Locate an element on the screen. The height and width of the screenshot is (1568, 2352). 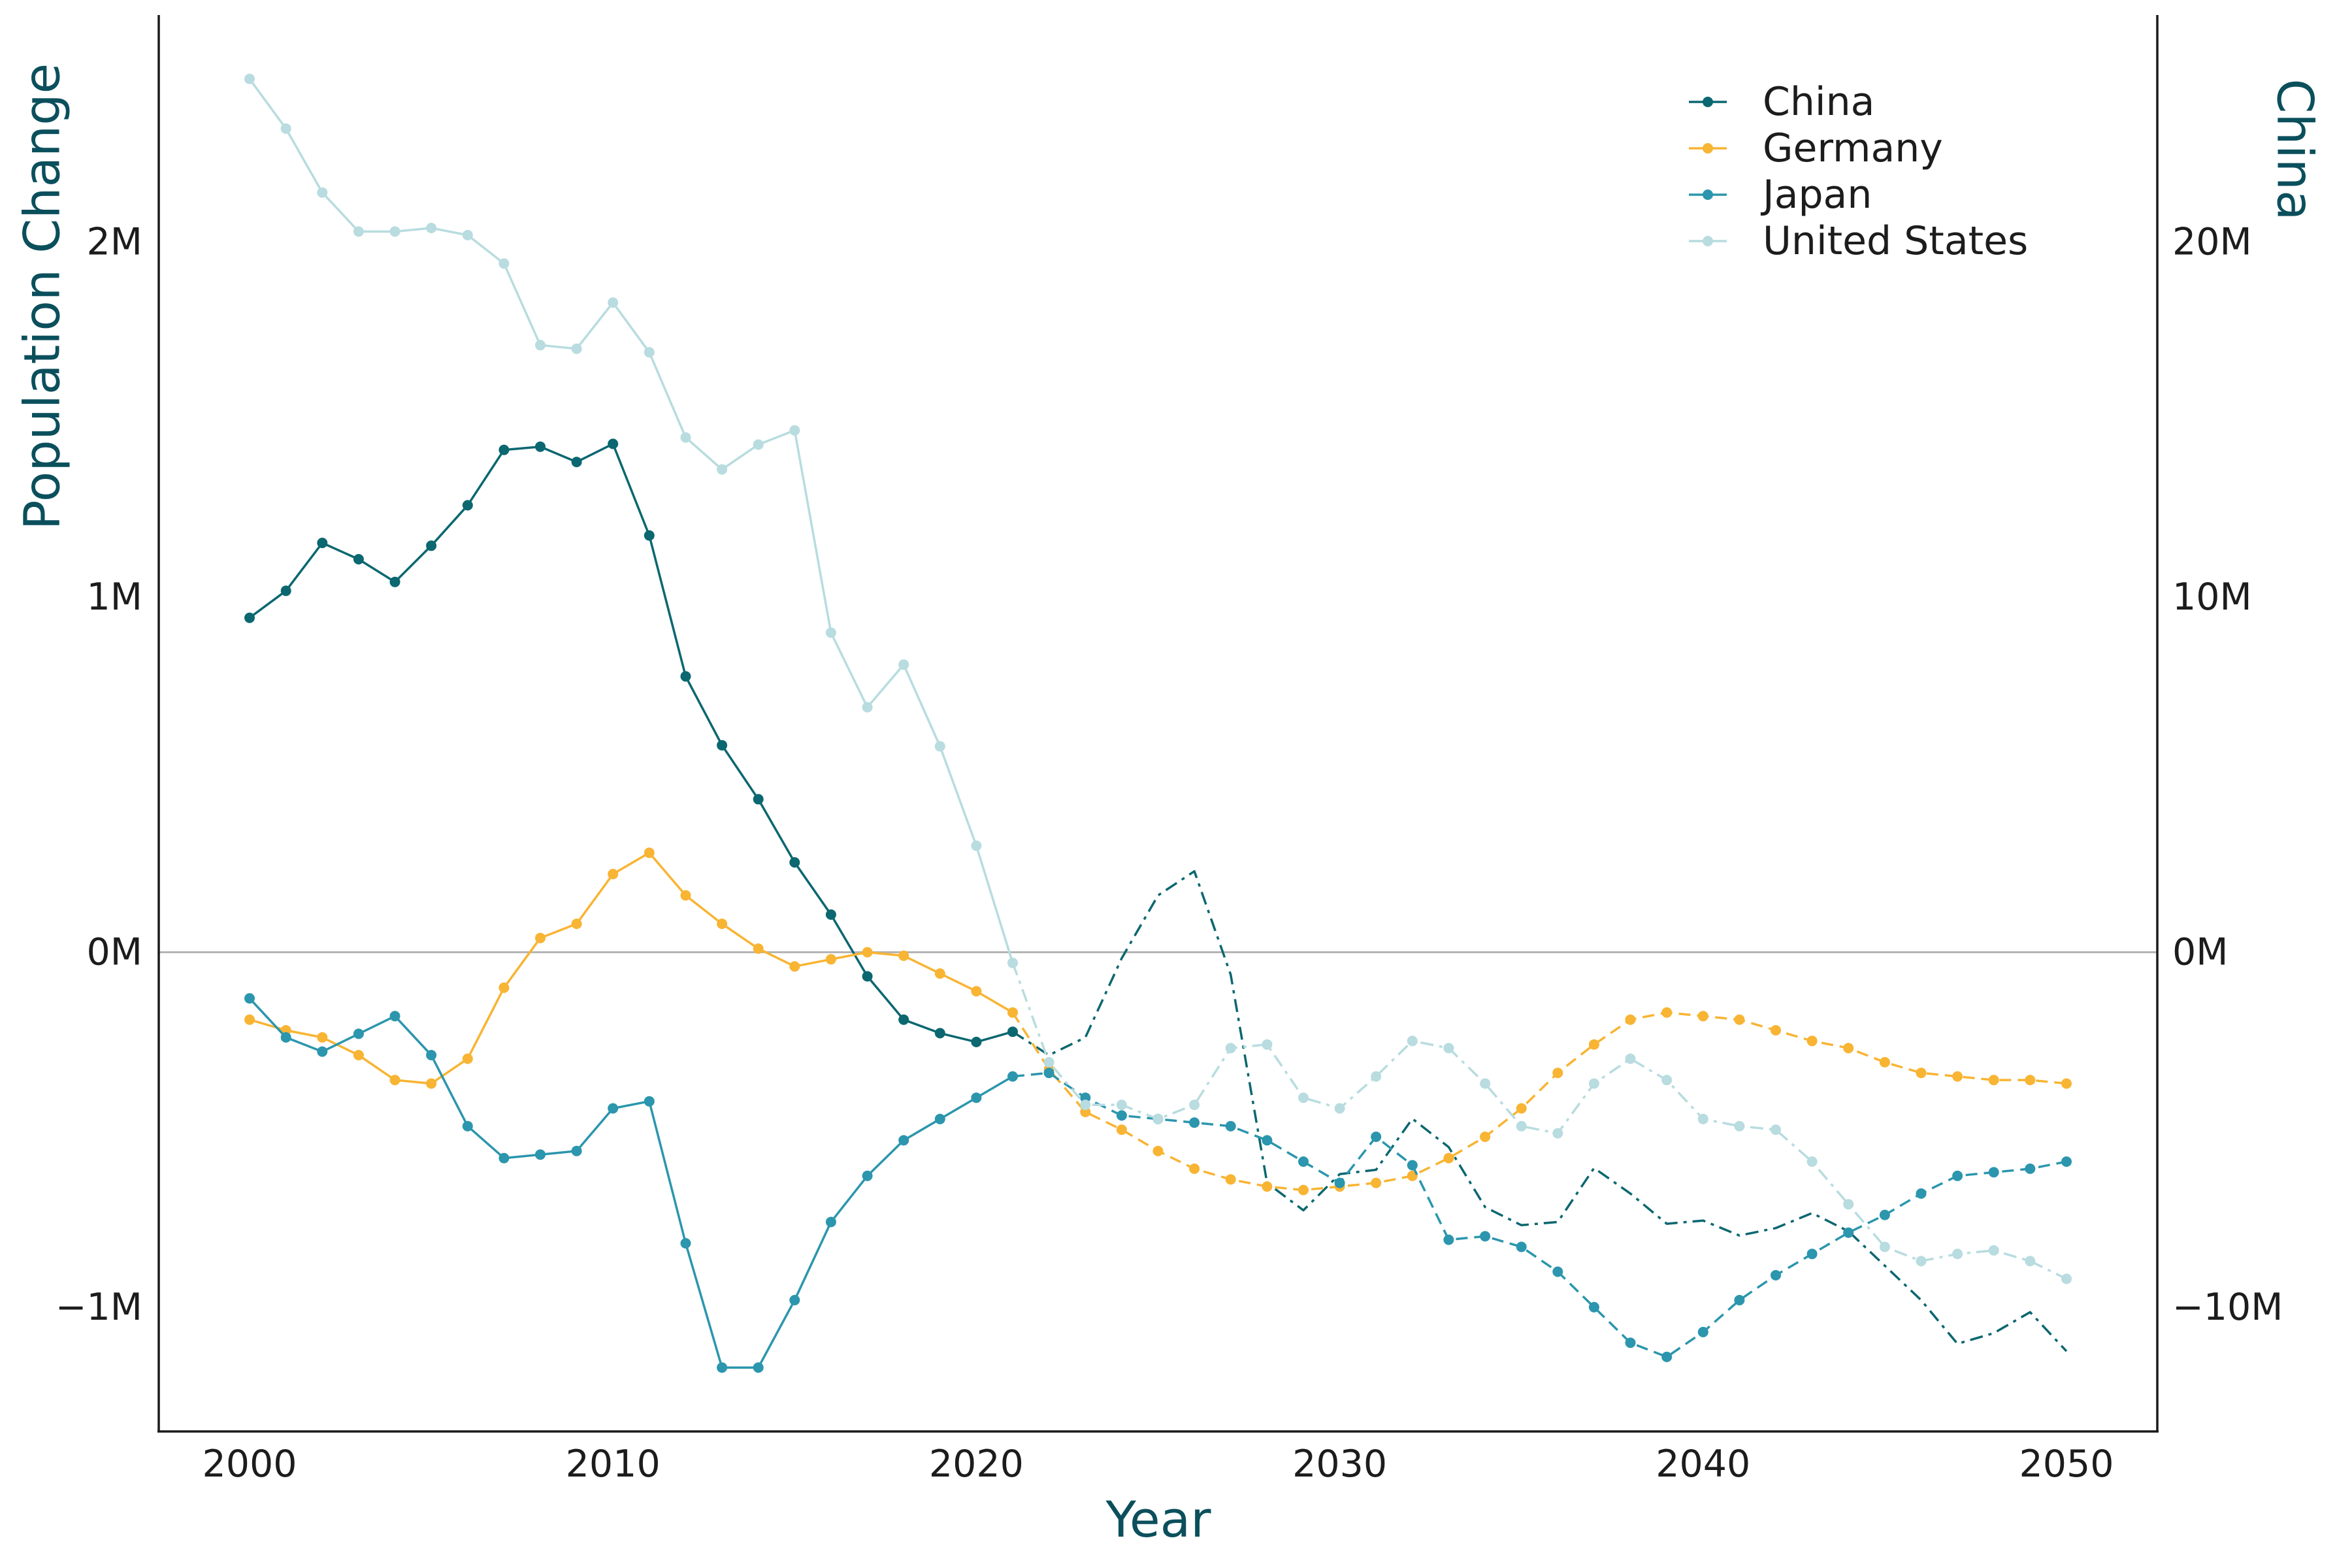
germany-point-2039 is located at coordinates (1667, 1012).